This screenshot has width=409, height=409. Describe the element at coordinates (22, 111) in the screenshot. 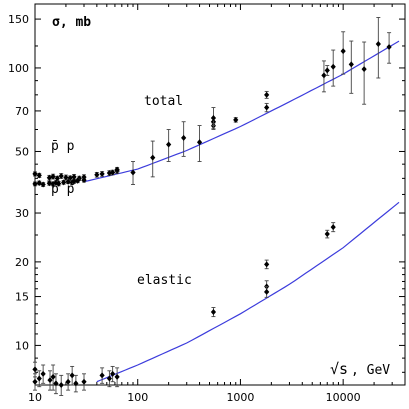

I see `y-tick-label: 70` at that location.